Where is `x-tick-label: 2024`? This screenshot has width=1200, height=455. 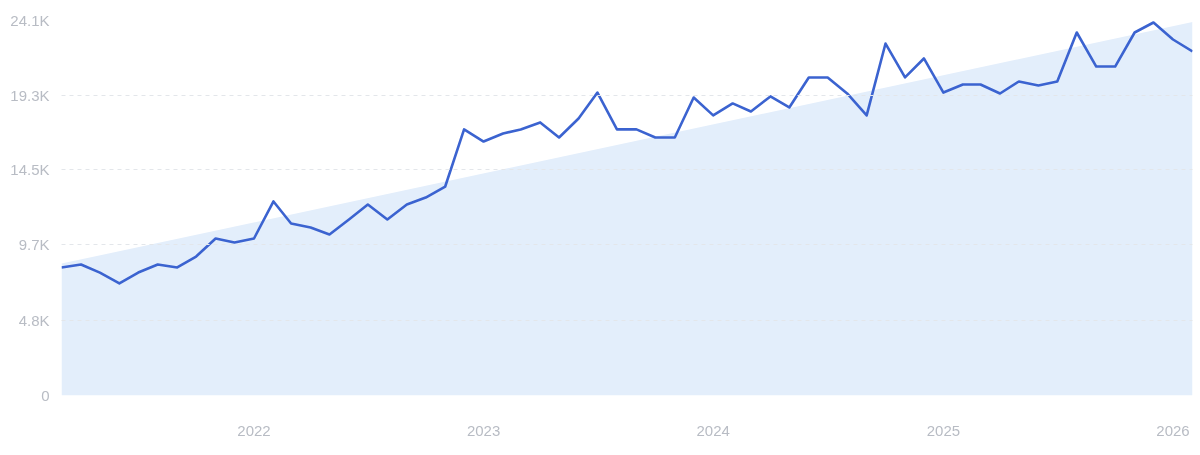 x-tick-label: 2024 is located at coordinates (713, 430).